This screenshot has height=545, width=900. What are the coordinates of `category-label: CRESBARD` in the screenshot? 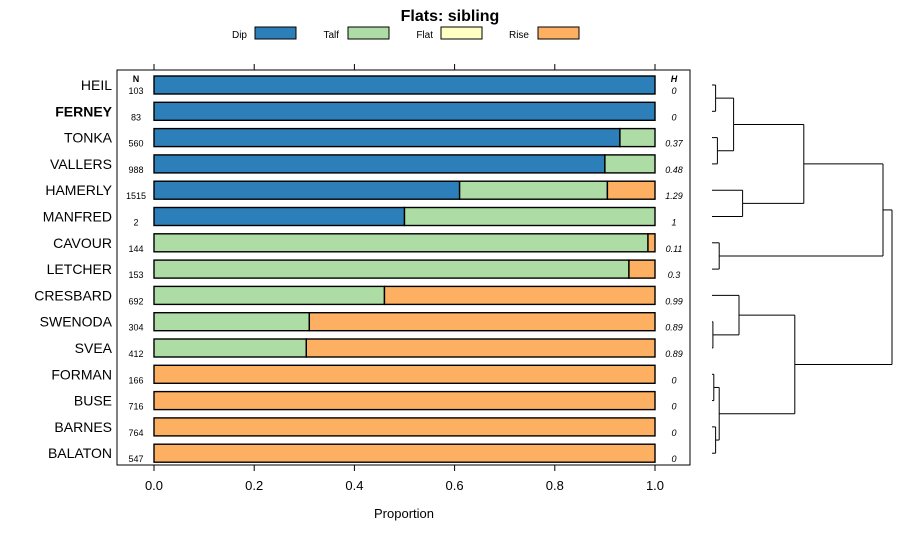 It's located at (73, 295).